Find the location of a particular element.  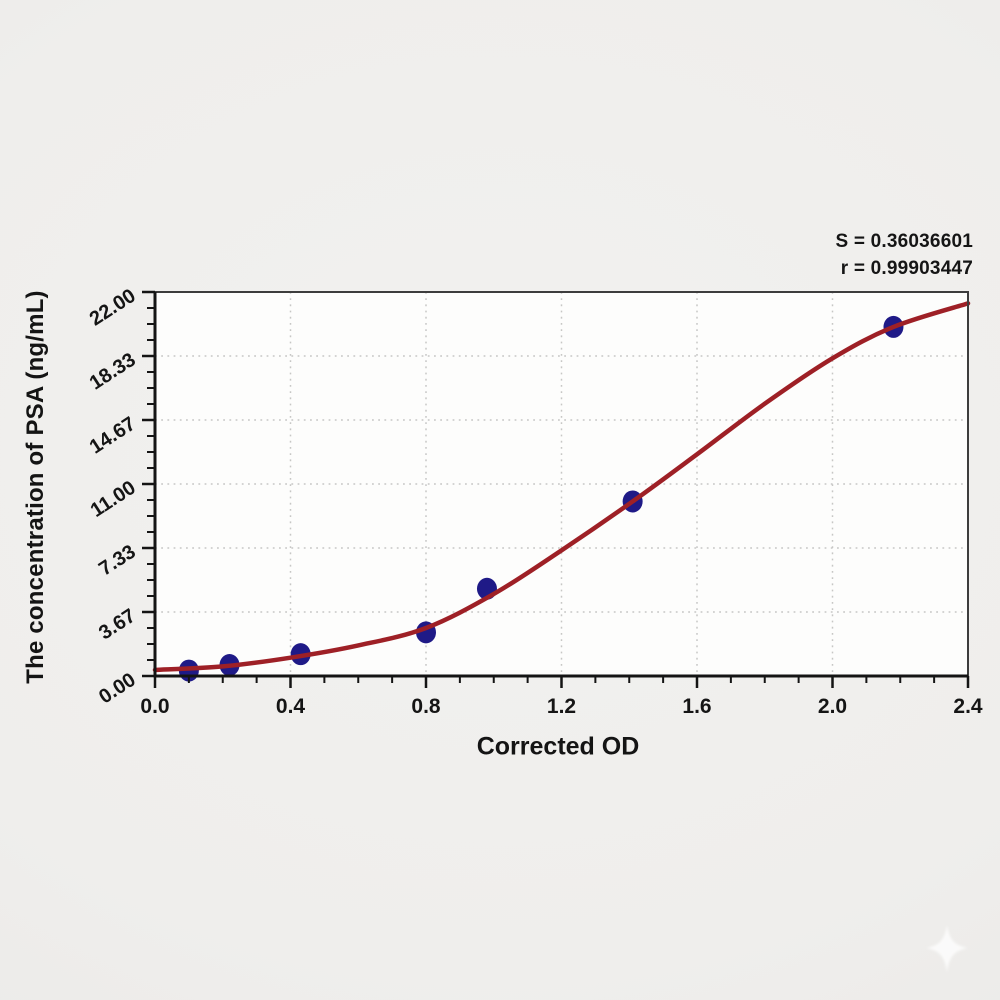

sparkle-watermark-icon is located at coordinates (947, 948).